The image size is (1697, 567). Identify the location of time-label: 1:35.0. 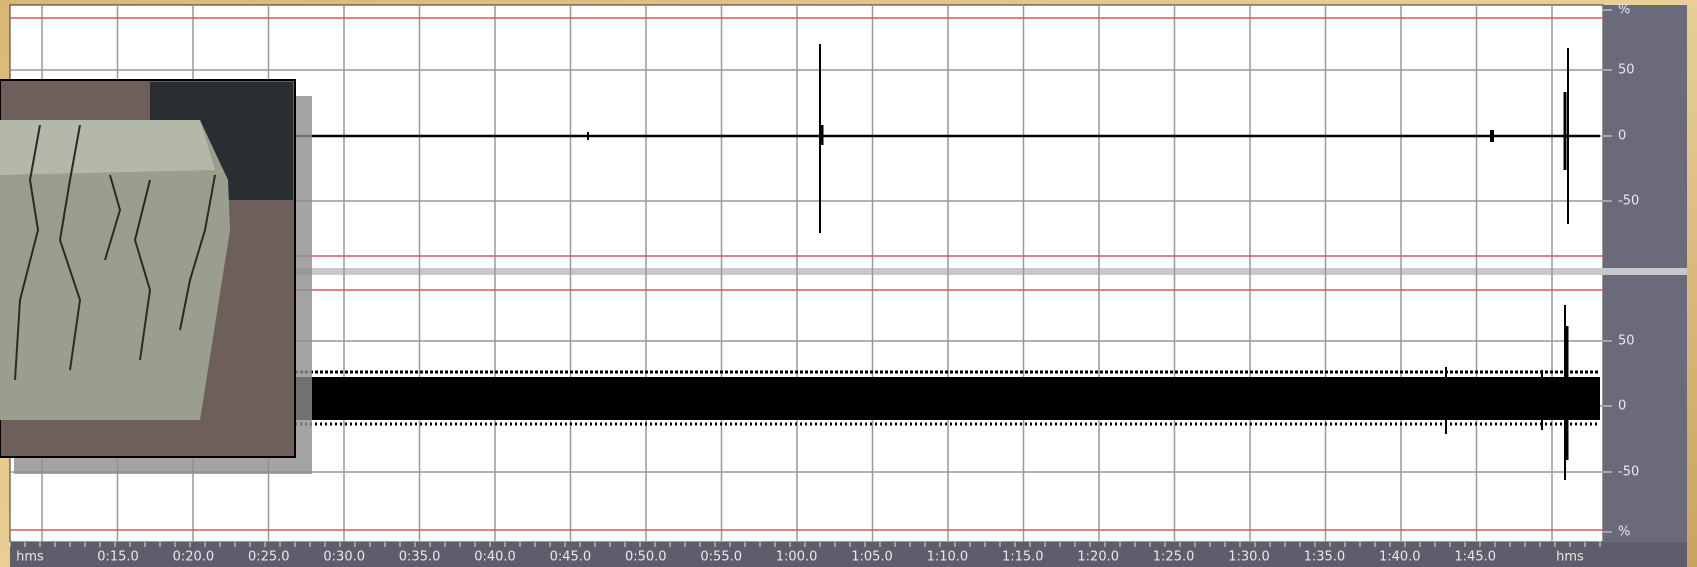
(1325, 557).